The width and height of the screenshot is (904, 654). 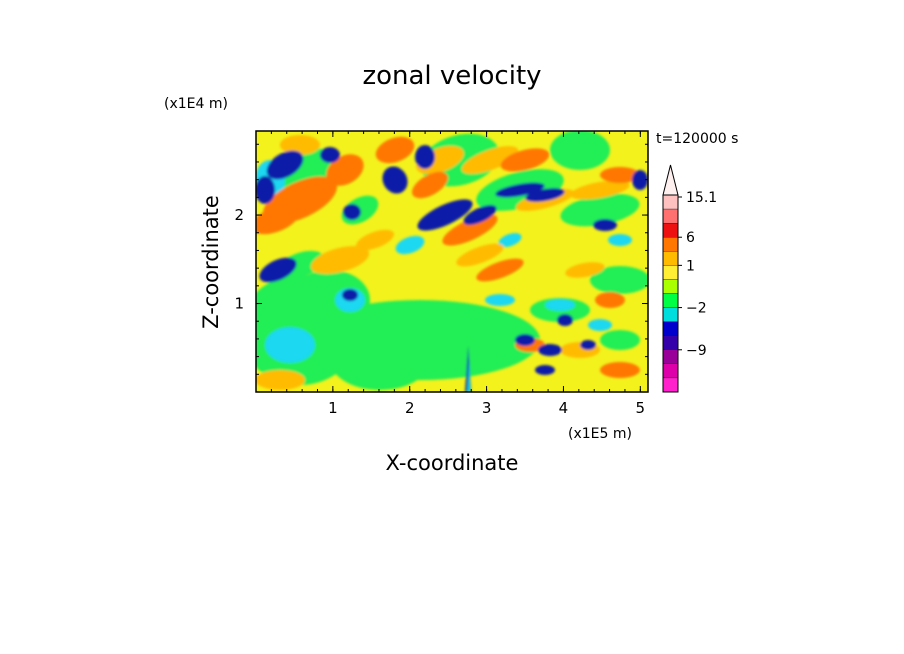 I want to click on x-multiplier-label: (x1E5 m), so click(x=600, y=434).